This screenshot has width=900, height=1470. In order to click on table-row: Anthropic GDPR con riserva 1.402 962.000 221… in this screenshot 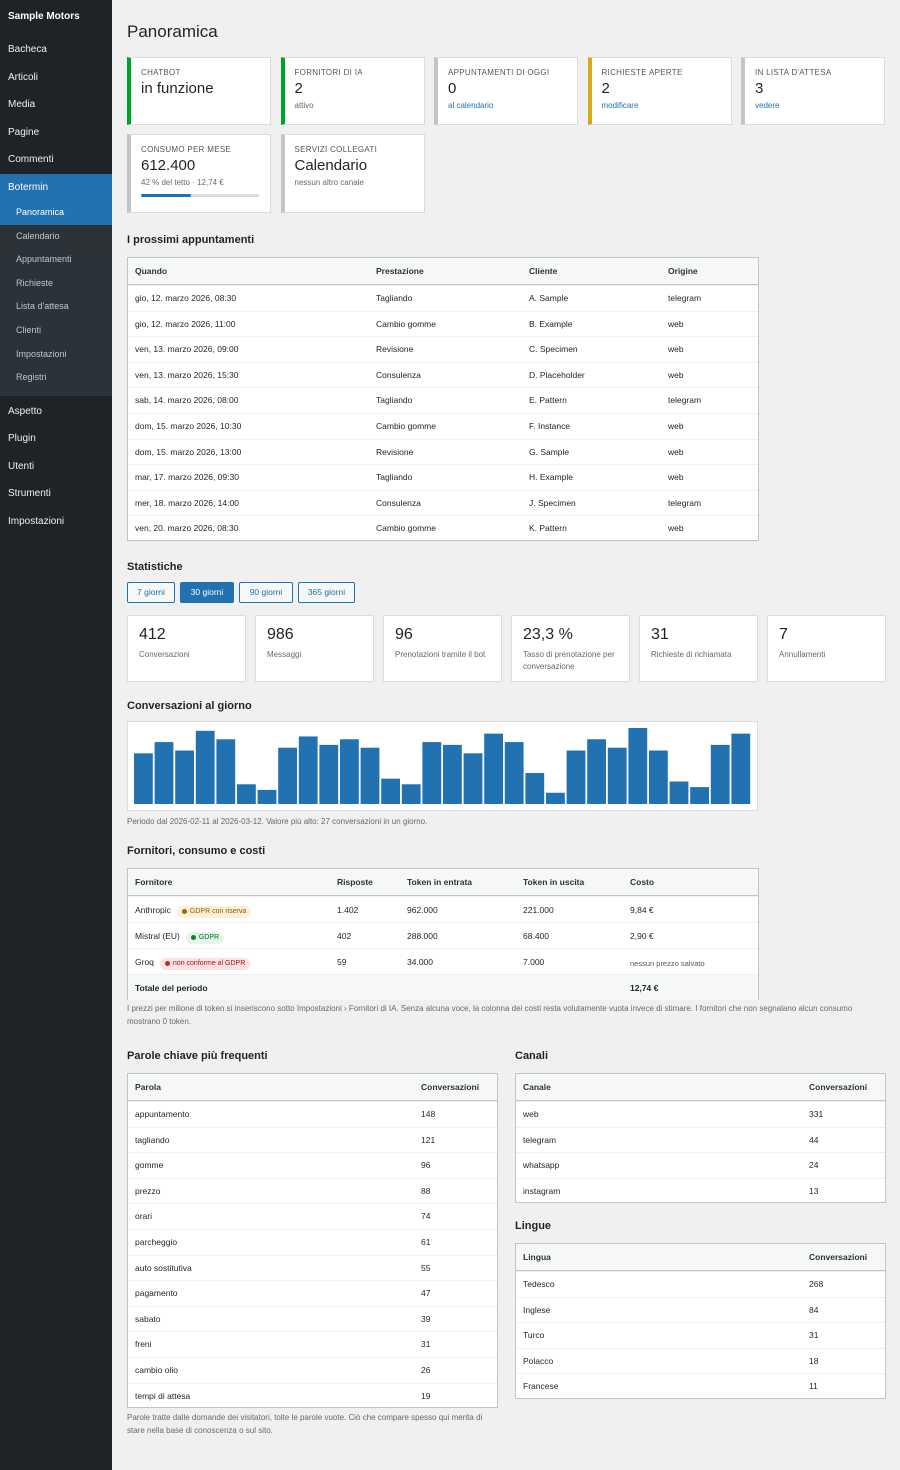, I will do `click(443, 909)`.